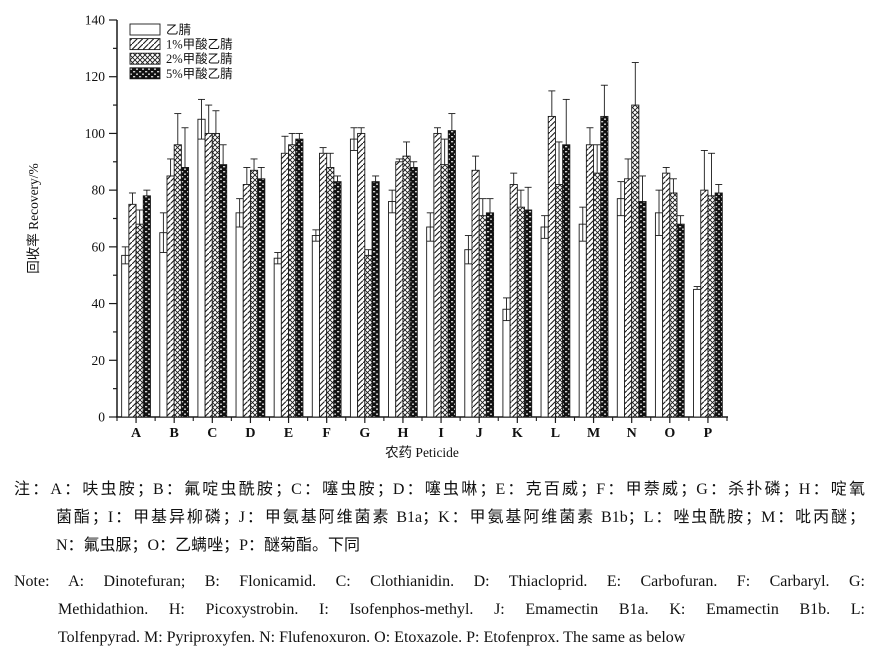  I want to click on bar-O-series1, so click(666, 295).